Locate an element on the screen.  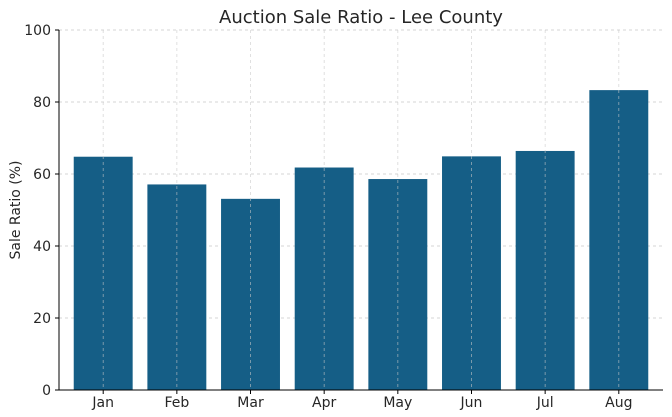
y-tick-label: 80 is located at coordinates (42, 103).